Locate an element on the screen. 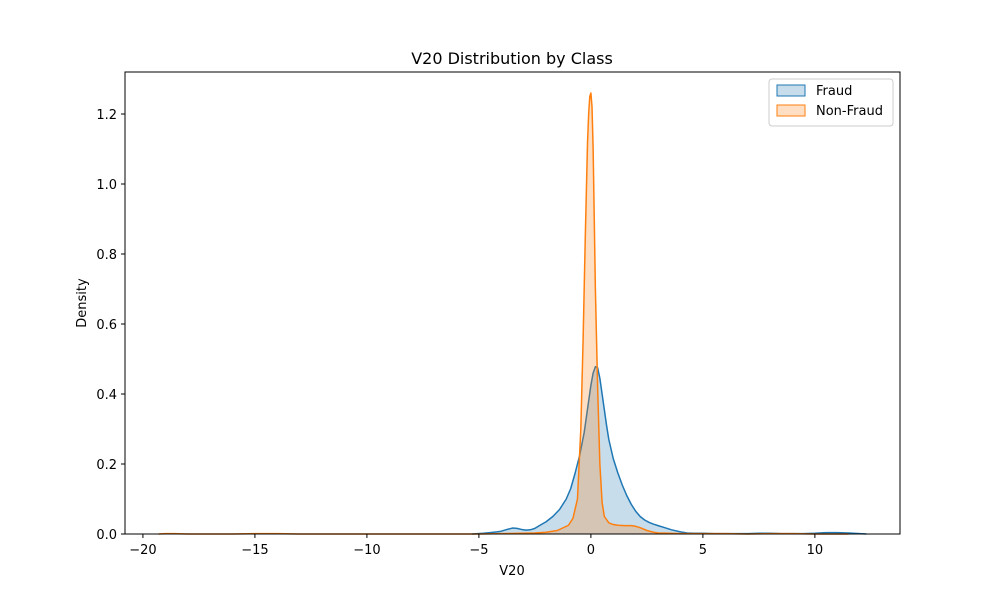 The height and width of the screenshot is (600, 1000). y-tick-label: 0.6 is located at coordinates (106, 325).